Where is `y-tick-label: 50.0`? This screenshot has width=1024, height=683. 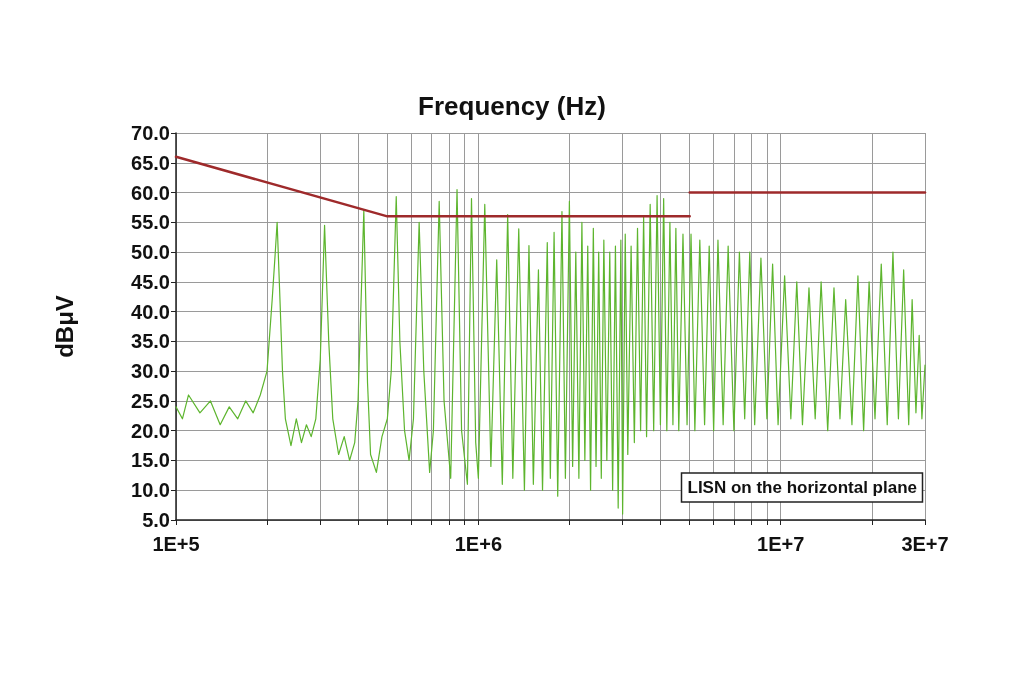 y-tick-label: 50.0 is located at coordinates (150, 252).